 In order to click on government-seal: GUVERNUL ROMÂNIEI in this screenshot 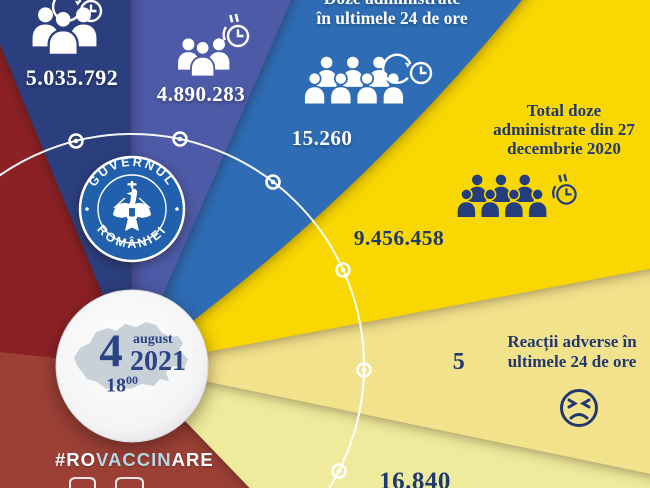, I will do `click(132, 209)`.